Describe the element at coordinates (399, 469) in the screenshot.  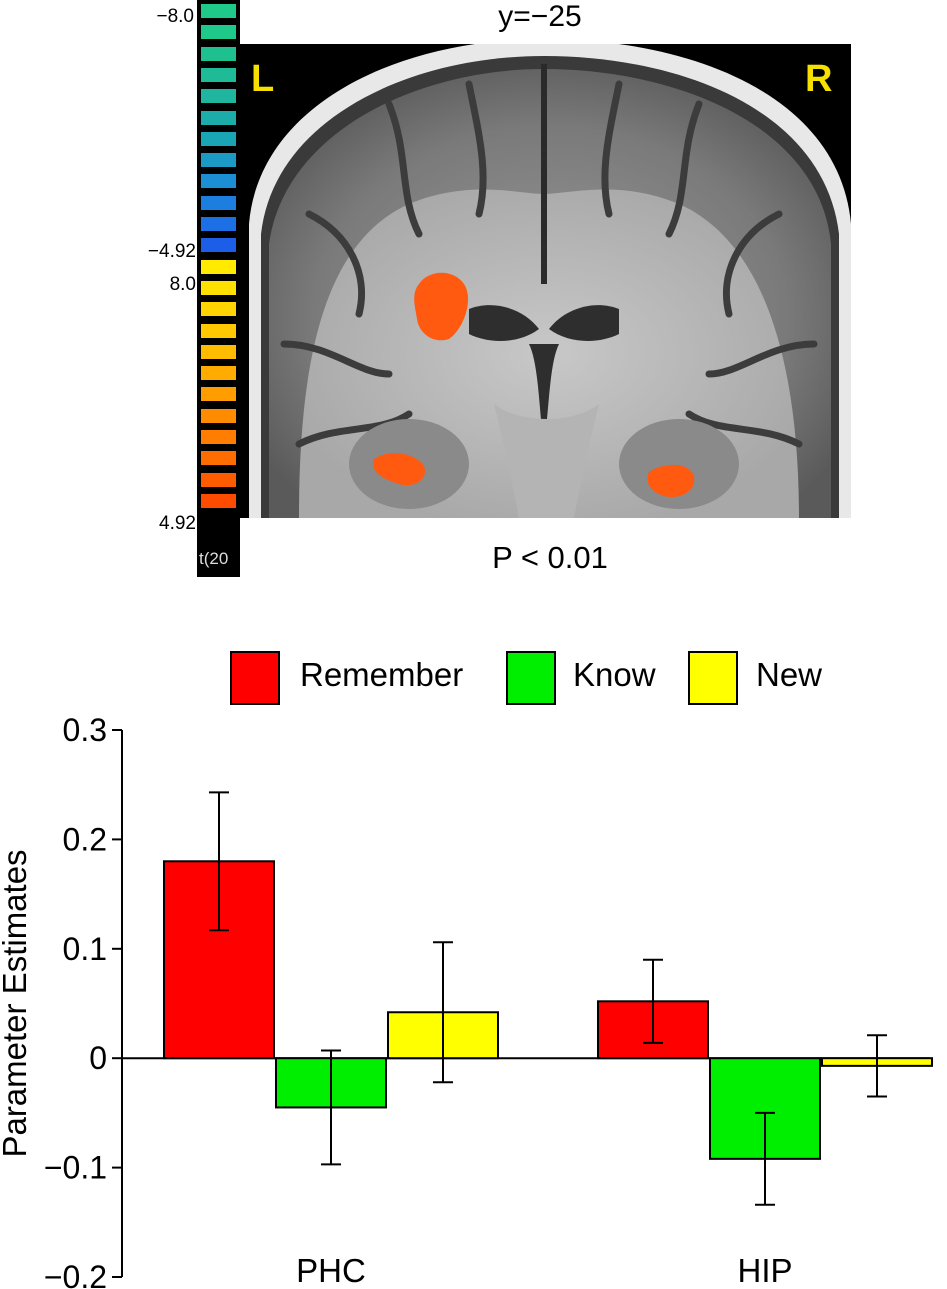
I see `activation-cluster-left-mtl` at that location.